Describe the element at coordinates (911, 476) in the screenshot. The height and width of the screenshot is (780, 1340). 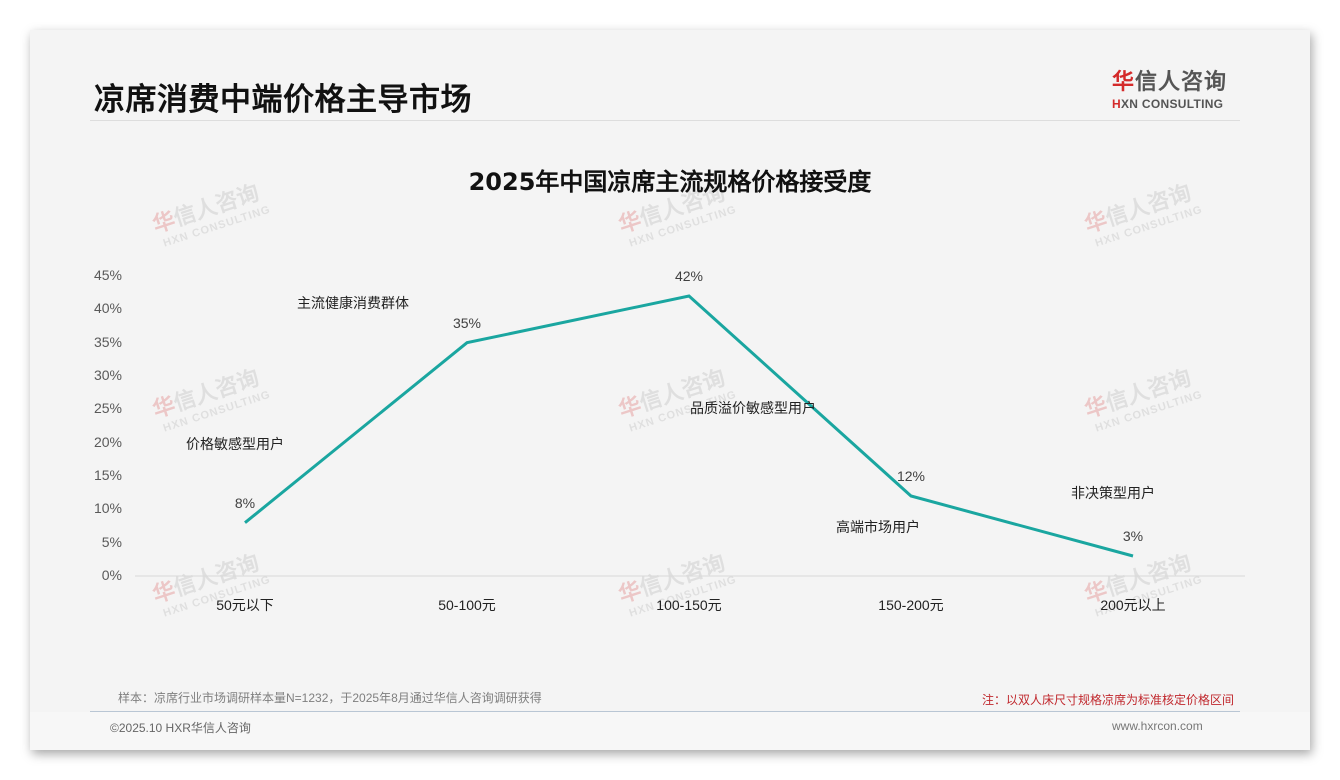
I see `data-label: 12%` at that location.